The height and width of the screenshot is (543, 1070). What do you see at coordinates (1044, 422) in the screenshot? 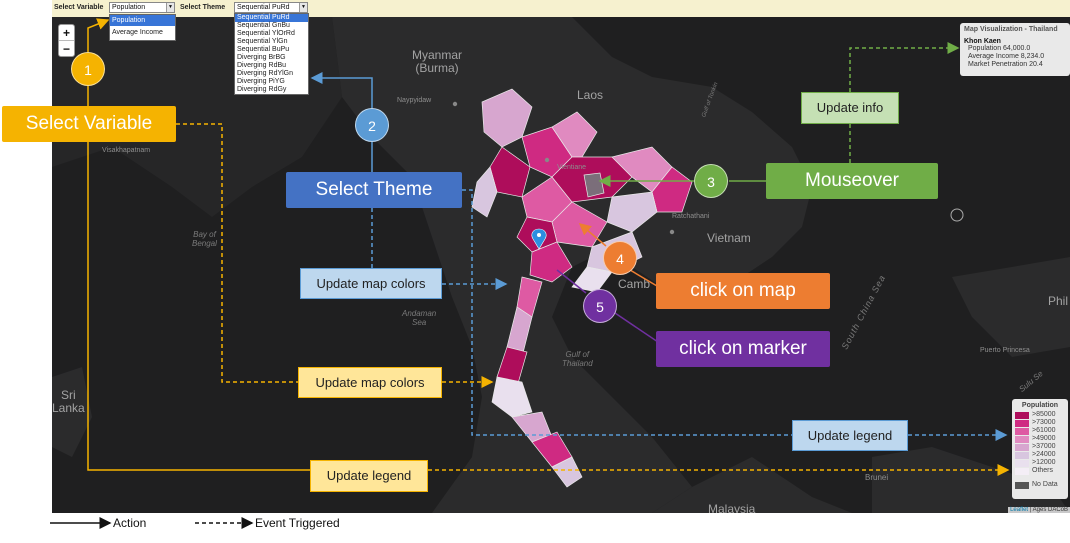
I see `legend-item-label: >73000` at bounding box center [1044, 422].